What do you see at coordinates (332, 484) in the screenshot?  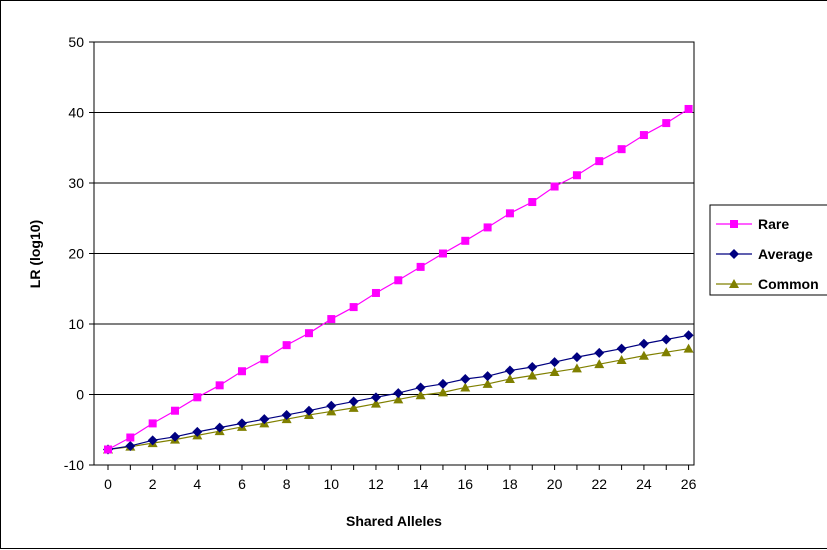 I see `x-tick-label: 10` at bounding box center [332, 484].